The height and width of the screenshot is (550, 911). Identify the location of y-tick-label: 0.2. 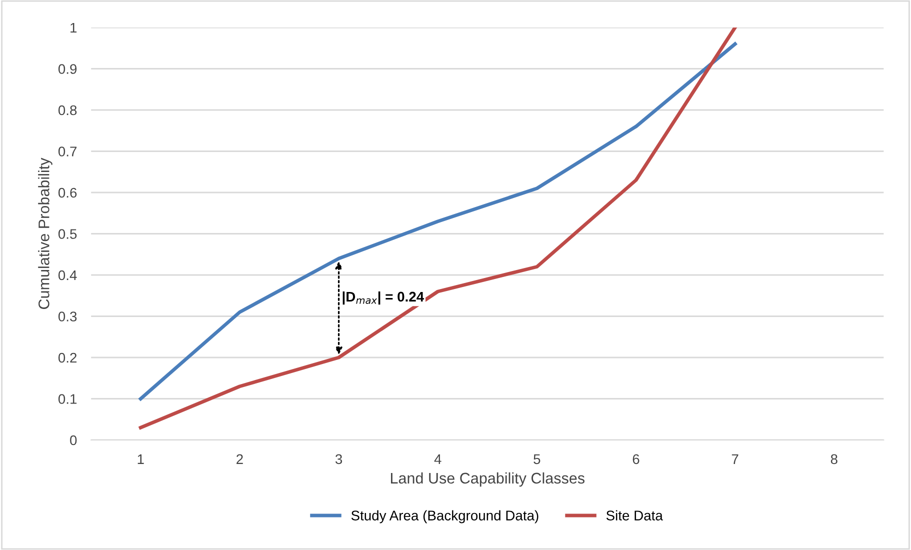
(67, 357).